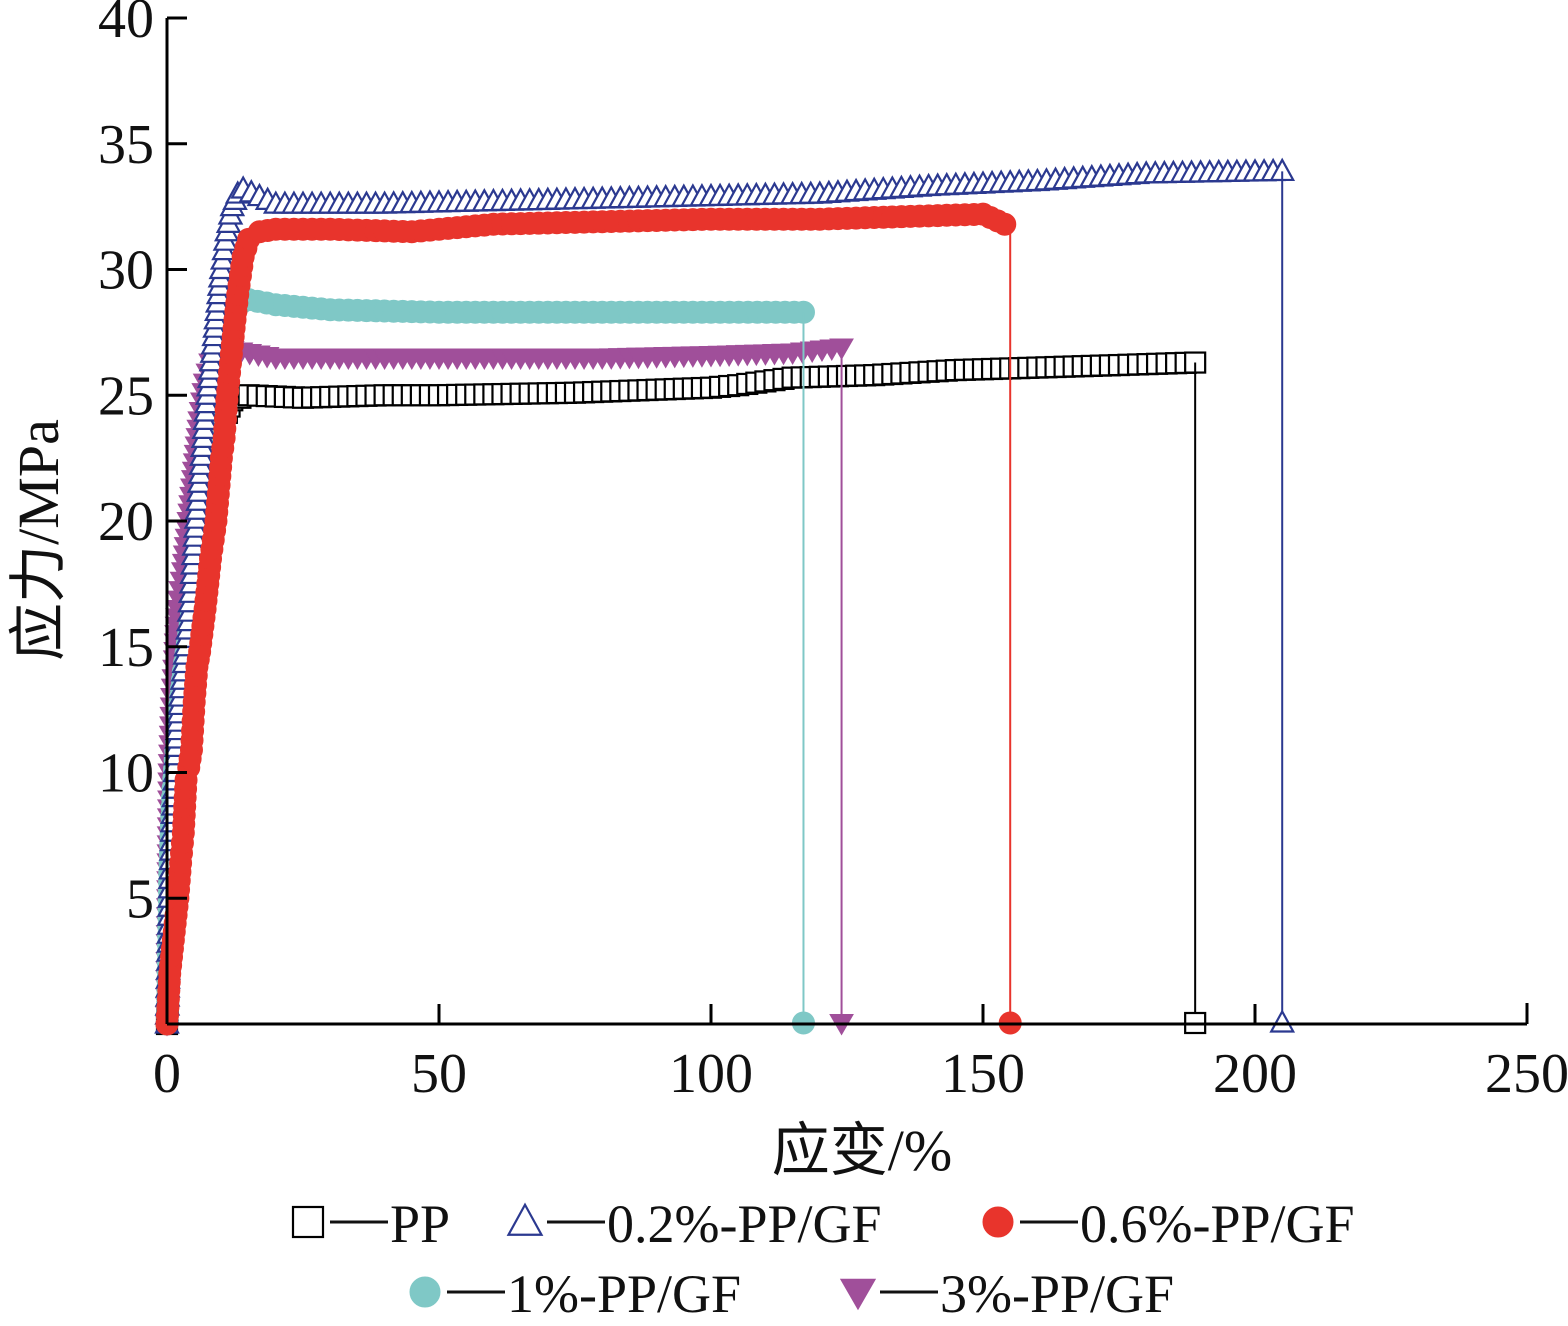 The width and height of the screenshot is (1568, 1326). What do you see at coordinates (370, 1224) in the screenshot?
I see `legend-item-pp: PP` at bounding box center [370, 1224].